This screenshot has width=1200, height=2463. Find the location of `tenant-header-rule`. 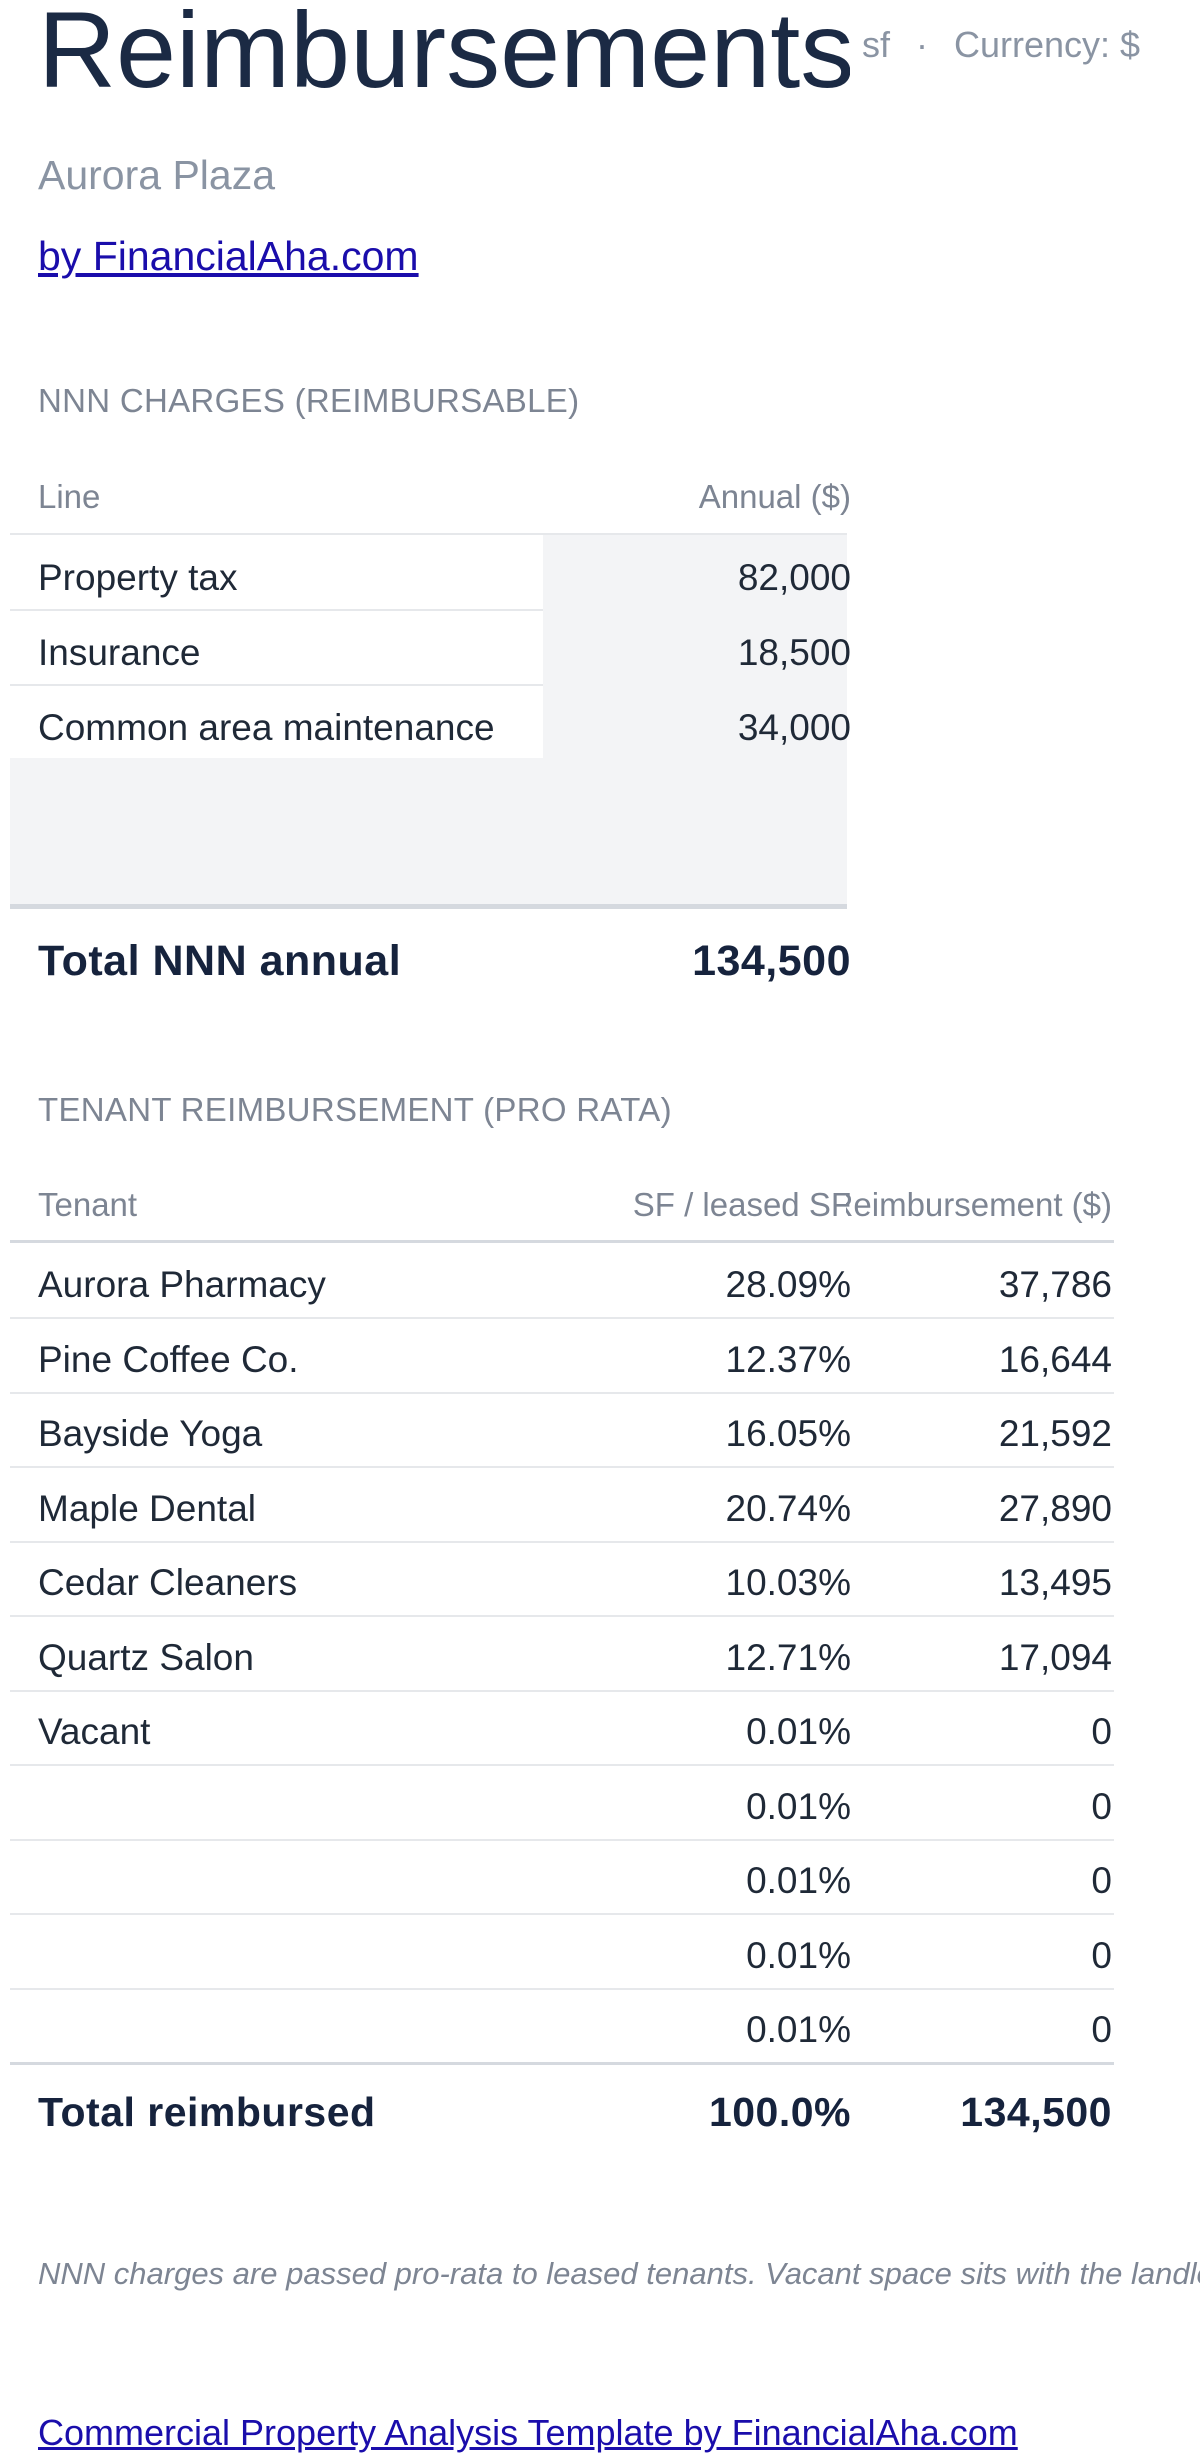

tenant-header-rule is located at coordinates (562, 1241).